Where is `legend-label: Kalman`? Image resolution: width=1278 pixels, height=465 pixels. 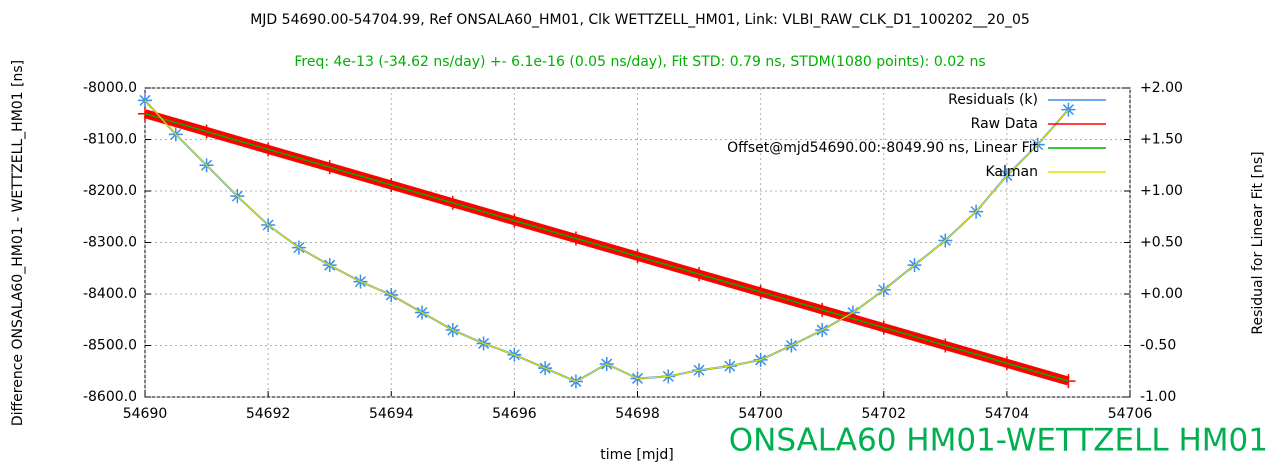
legend-label: Kalman is located at coordinates (1012, 172).